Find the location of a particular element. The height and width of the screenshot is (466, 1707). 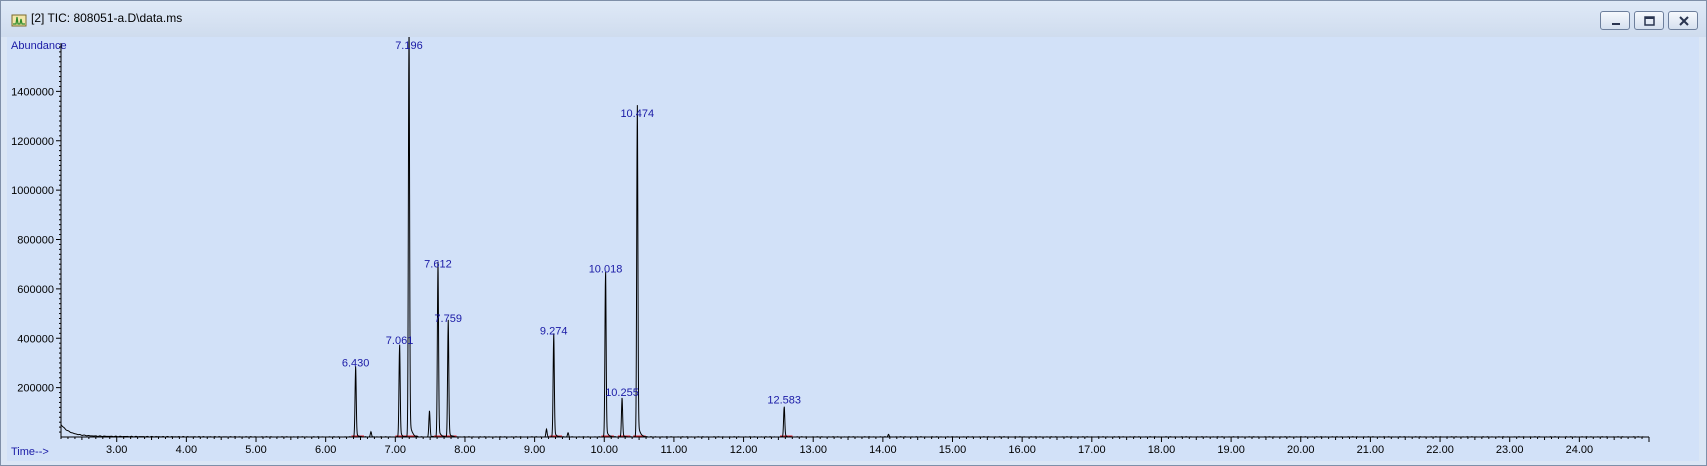

x-tick-label: 3.00 is located at coordinates (116, 450).